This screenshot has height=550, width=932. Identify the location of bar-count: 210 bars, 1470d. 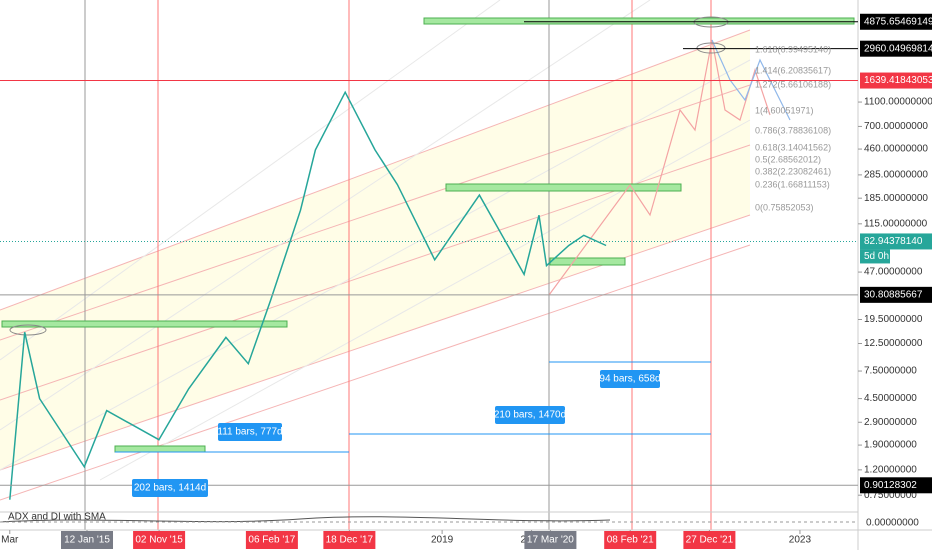
(530, 415).